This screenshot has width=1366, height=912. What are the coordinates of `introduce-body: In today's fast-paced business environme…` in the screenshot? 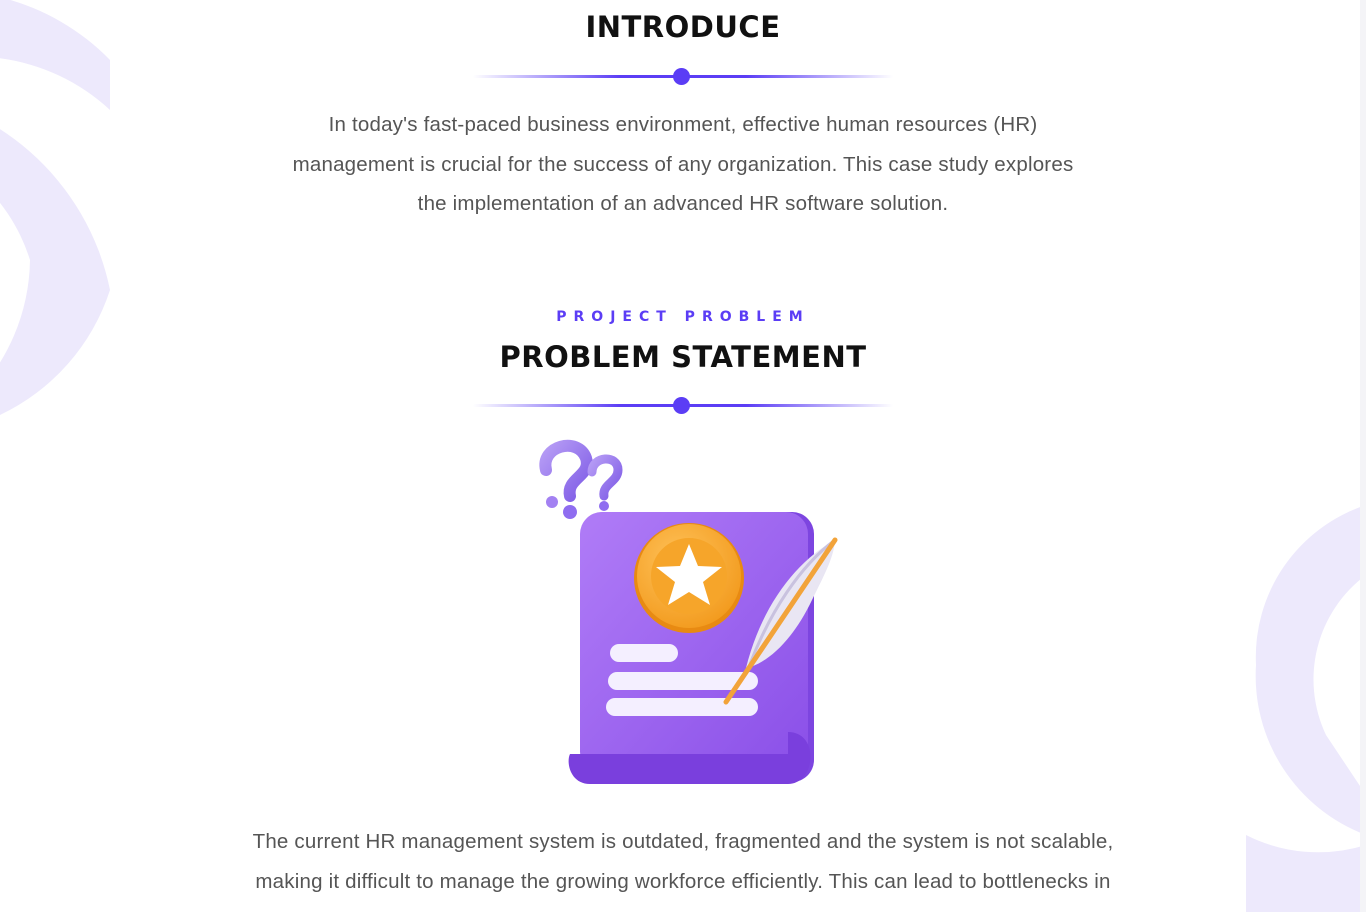 It's located at (683, 164).